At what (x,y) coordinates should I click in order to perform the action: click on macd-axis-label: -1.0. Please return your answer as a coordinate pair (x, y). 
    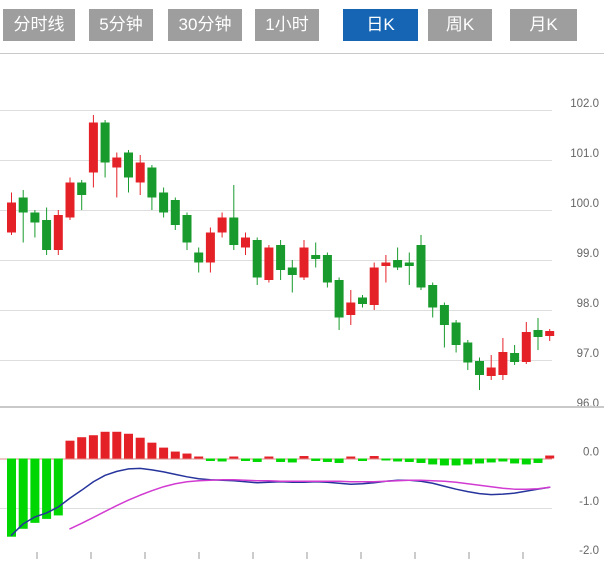
    Looking at the image, I should click on (589, 502).